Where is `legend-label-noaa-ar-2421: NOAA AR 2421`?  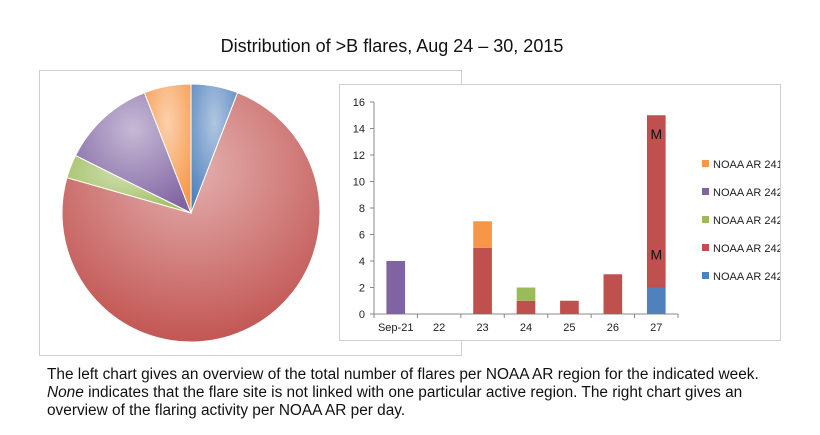 legend-label-noaa-ar-2421: NOAA AR 2421 is located at coordinates (746, 221).